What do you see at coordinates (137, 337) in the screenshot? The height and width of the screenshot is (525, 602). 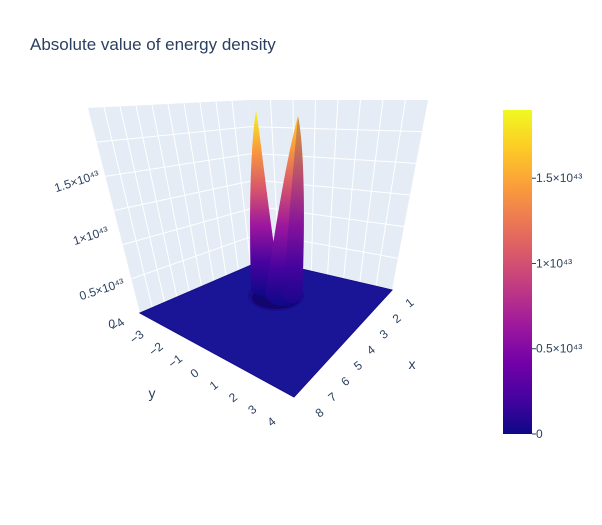 I see `y-tick-label: −3` at bounding box center [137, 337].